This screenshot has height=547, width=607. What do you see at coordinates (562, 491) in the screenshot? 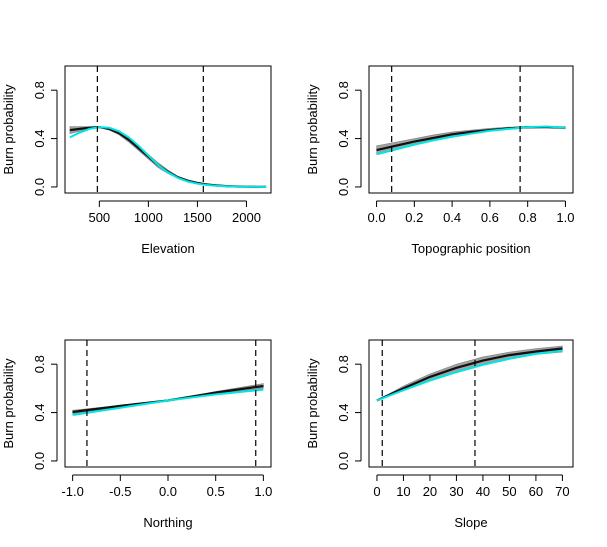
I see `x-tick-label: 70` at bounding box center [562, 491].